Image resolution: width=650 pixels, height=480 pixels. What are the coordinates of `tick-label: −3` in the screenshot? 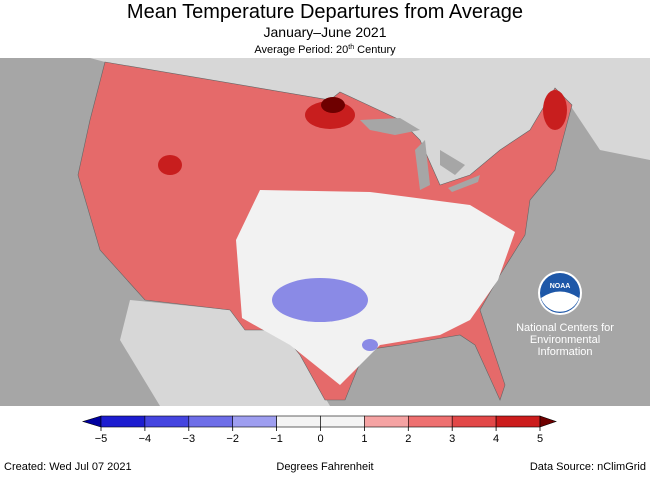 It's located at (189, 439).